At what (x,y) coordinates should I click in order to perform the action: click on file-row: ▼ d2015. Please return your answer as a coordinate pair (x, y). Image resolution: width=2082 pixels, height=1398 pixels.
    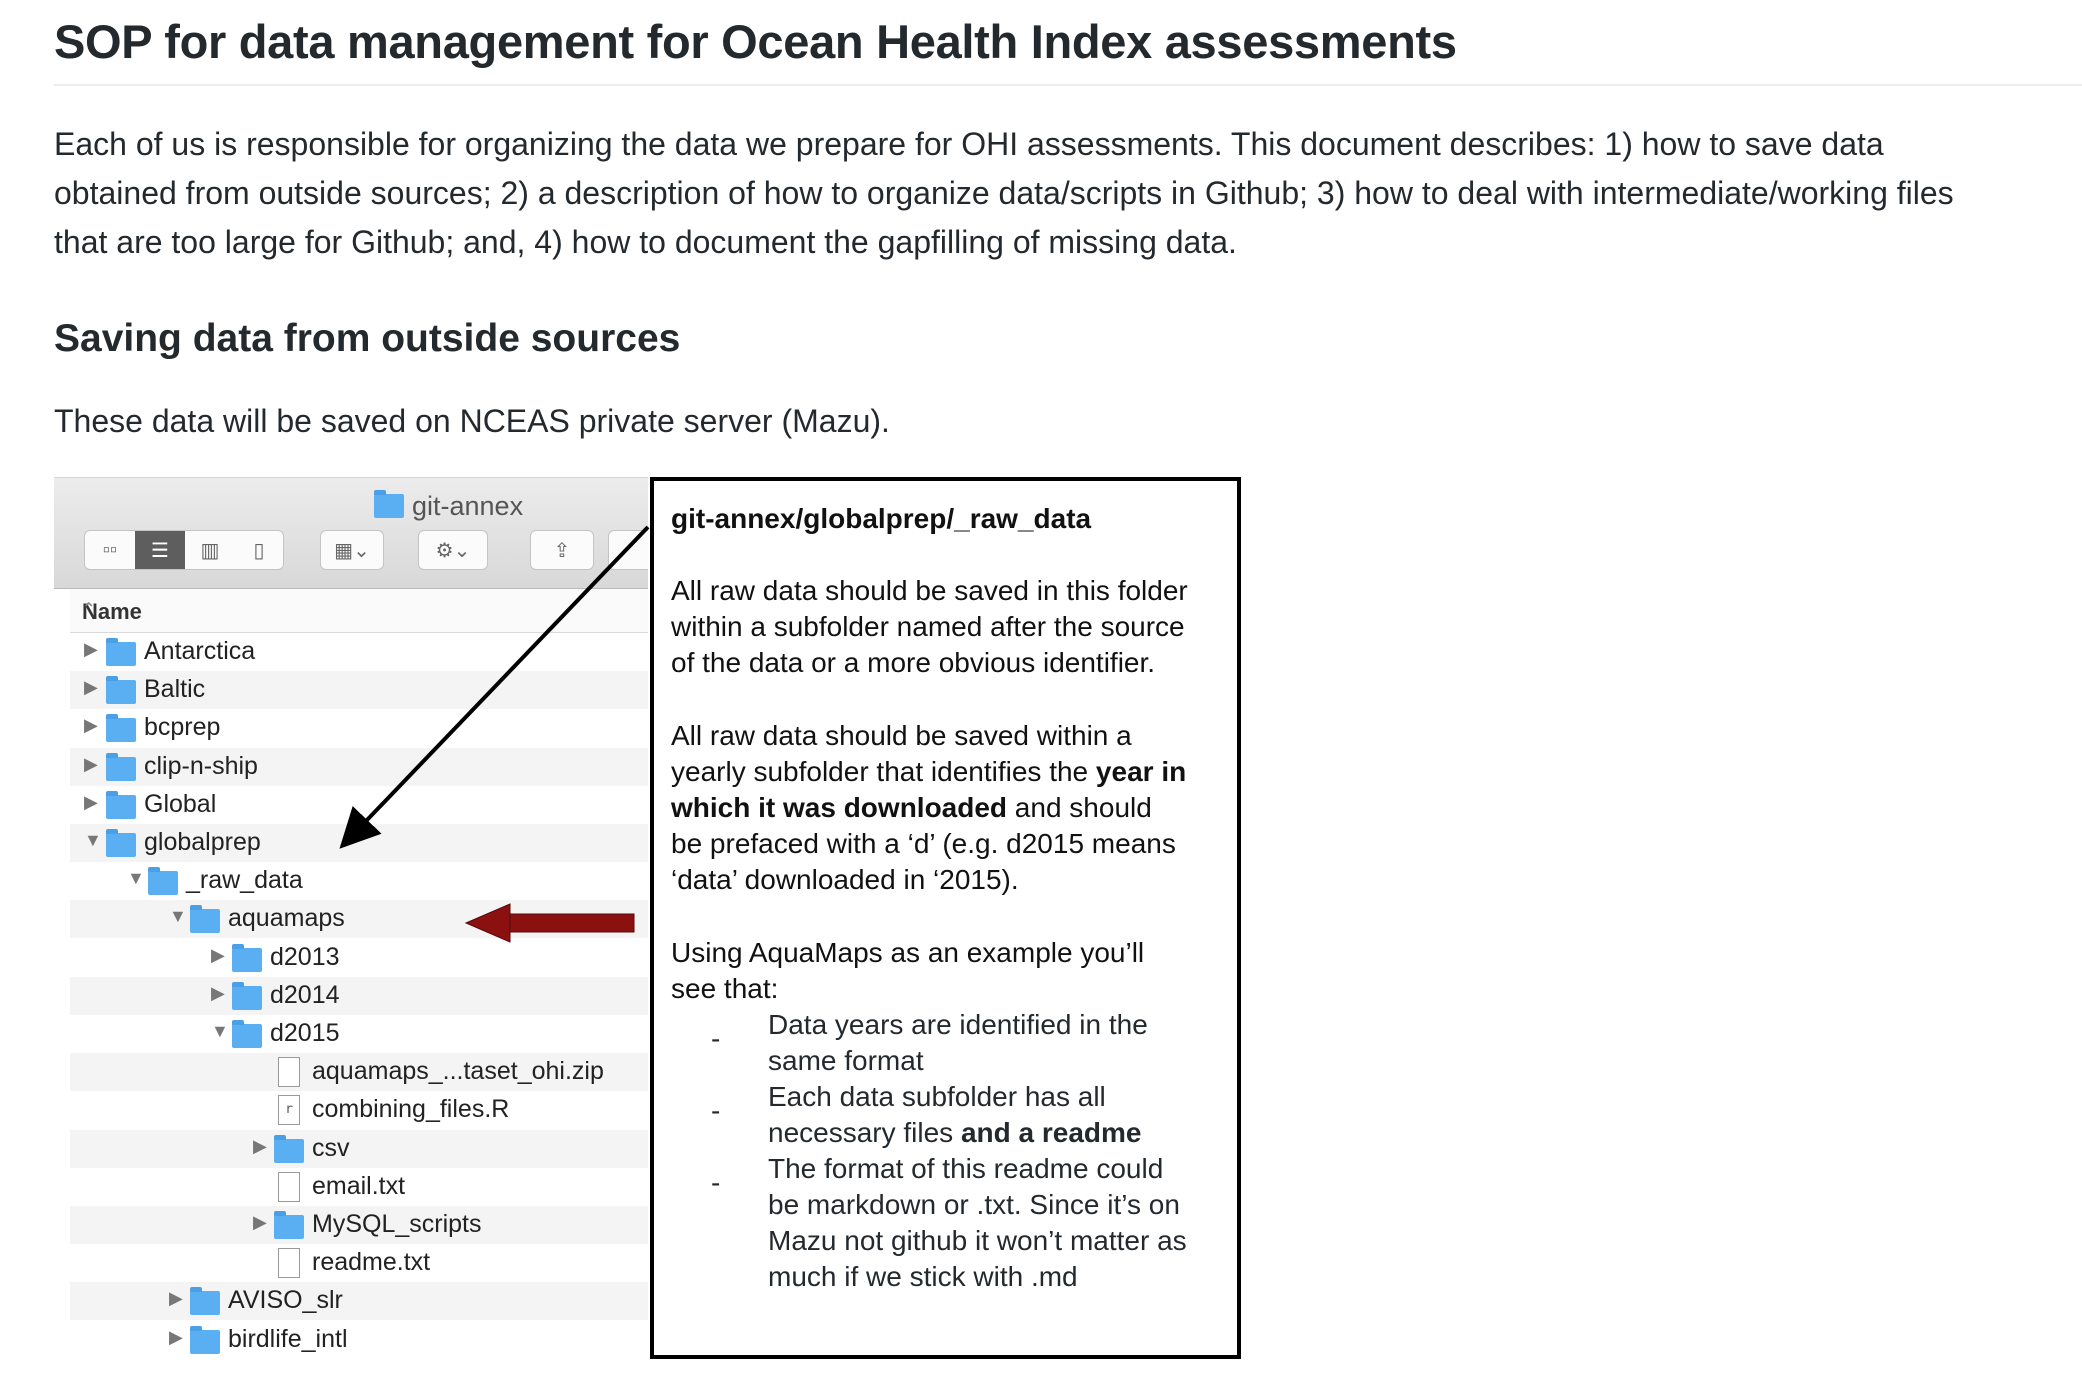
    Looking at the image, I should click on (359, 1034).